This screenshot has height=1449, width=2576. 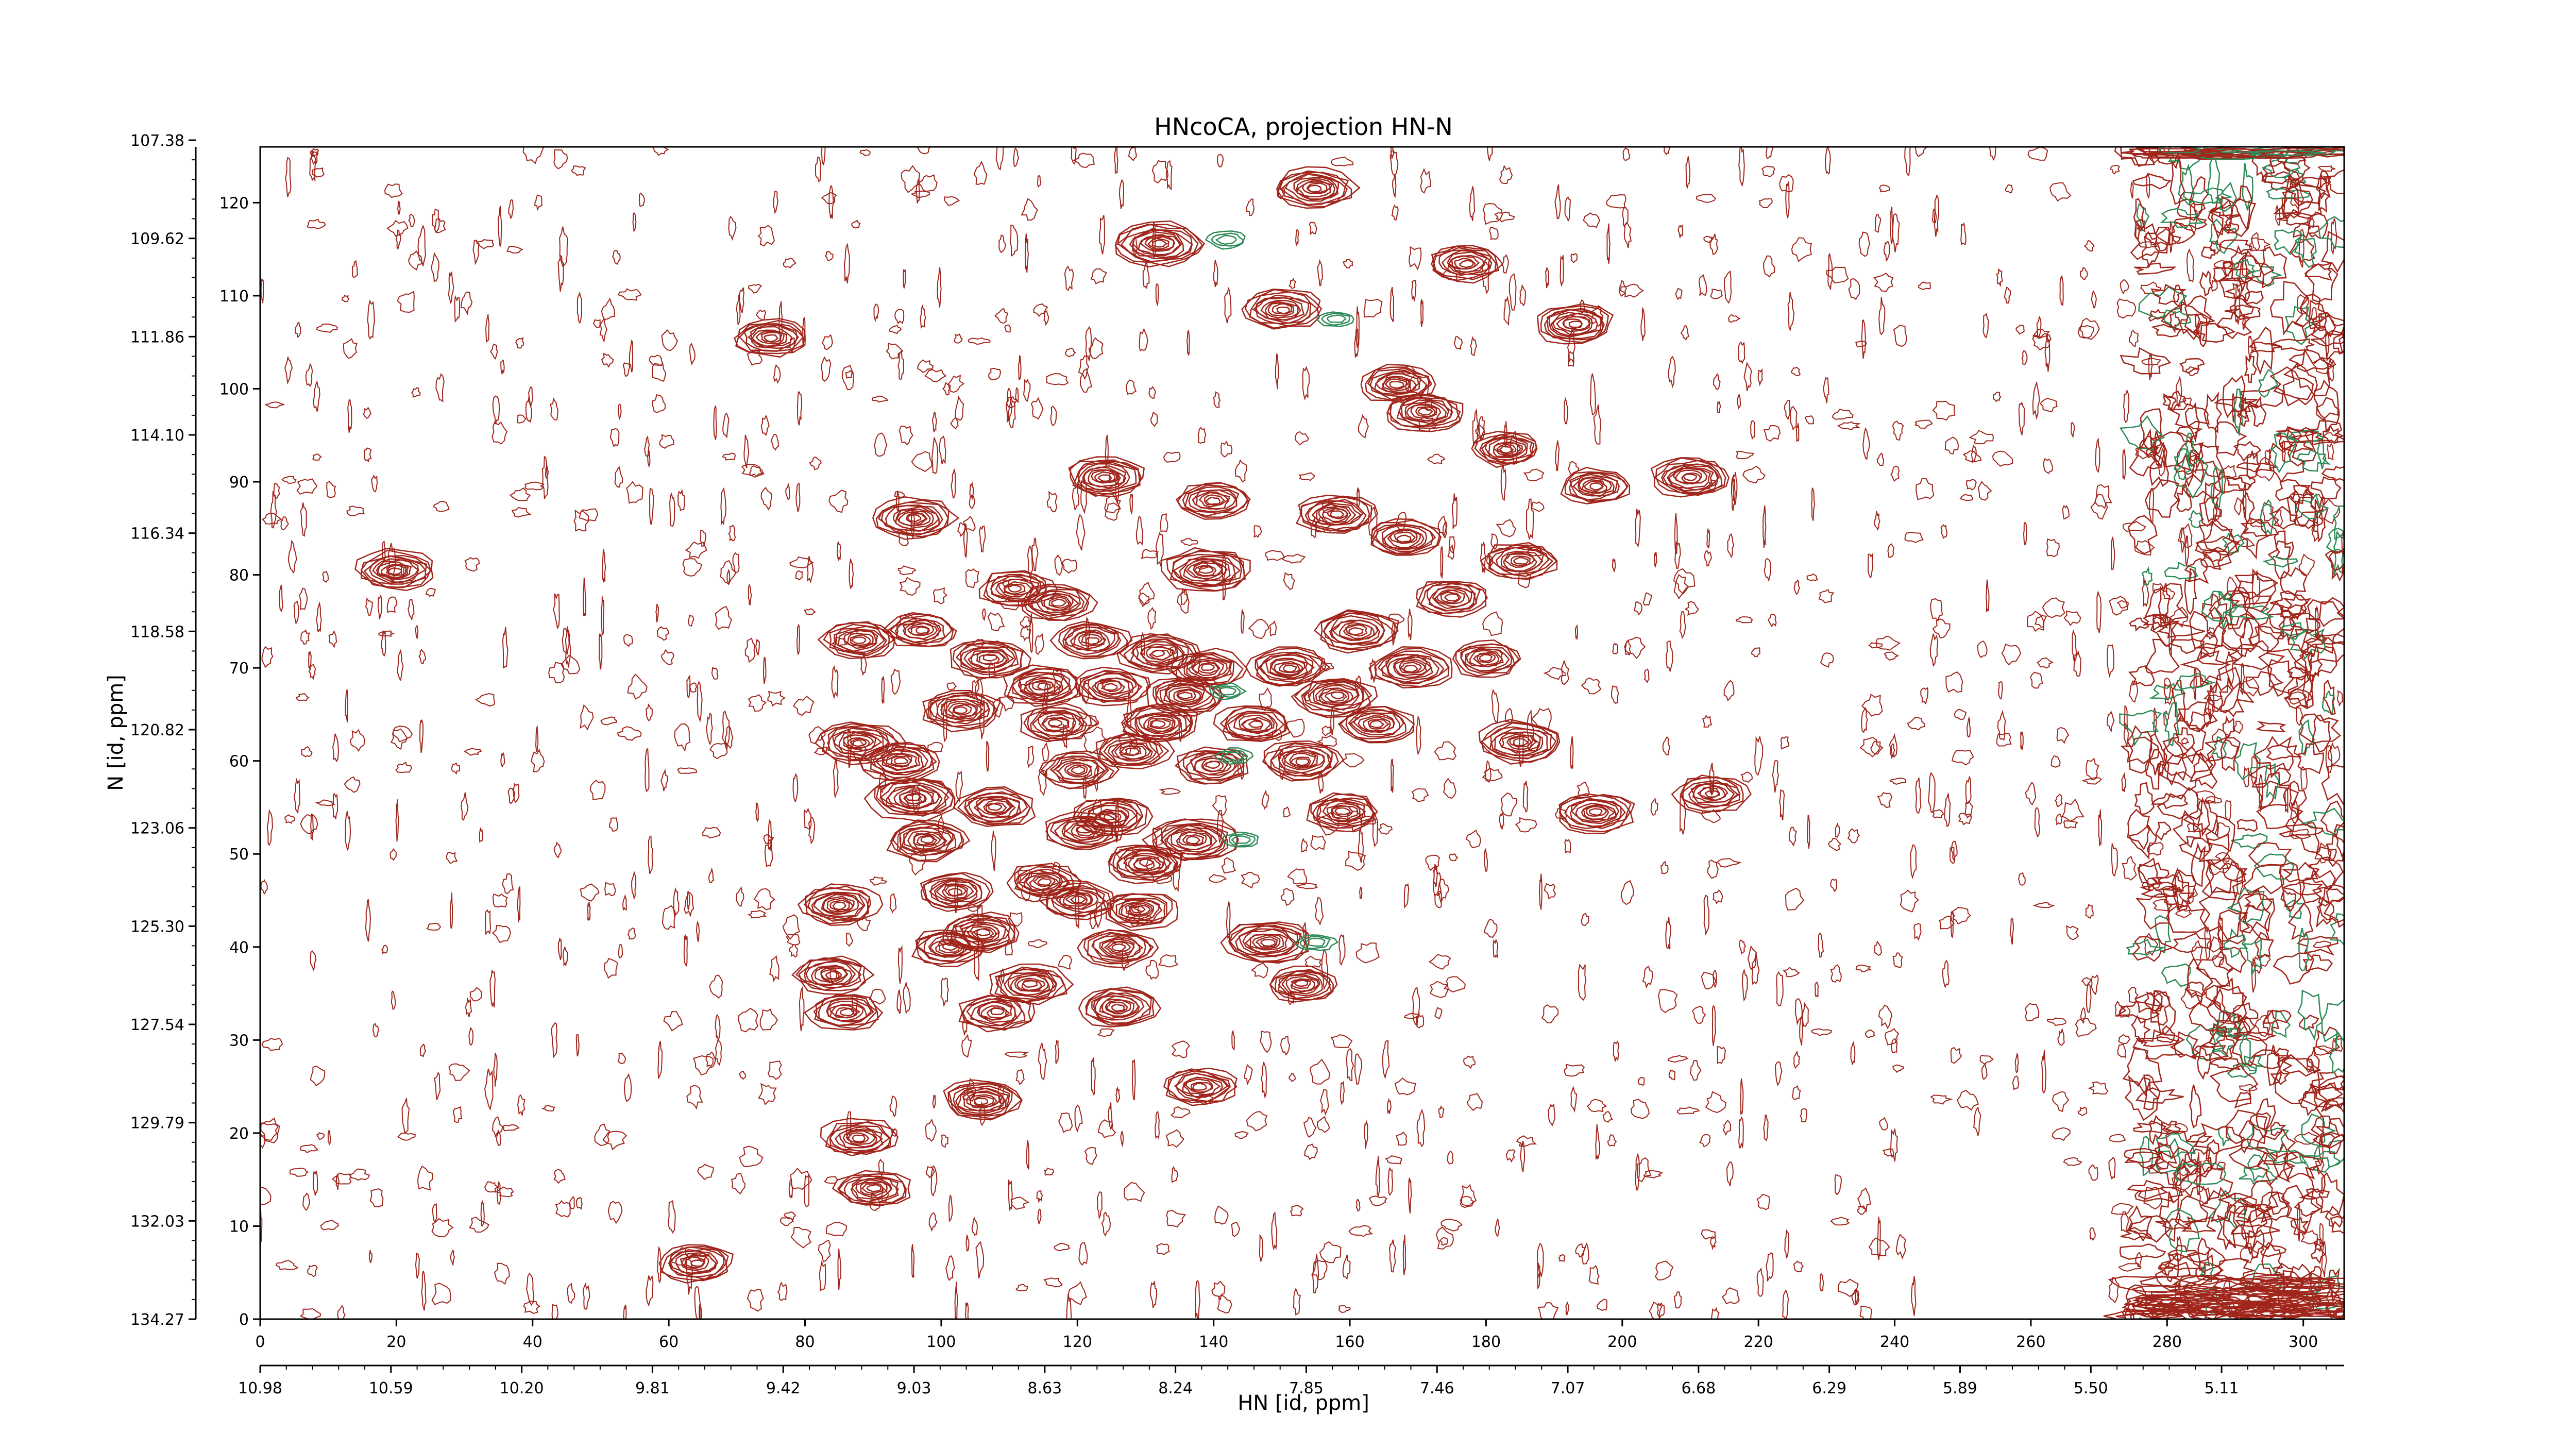 What do you see at coordinates (157, 1221) in the screenshot?
I see `y-ppm-tick-label: 132.03` at bounding box center [157, 1221].